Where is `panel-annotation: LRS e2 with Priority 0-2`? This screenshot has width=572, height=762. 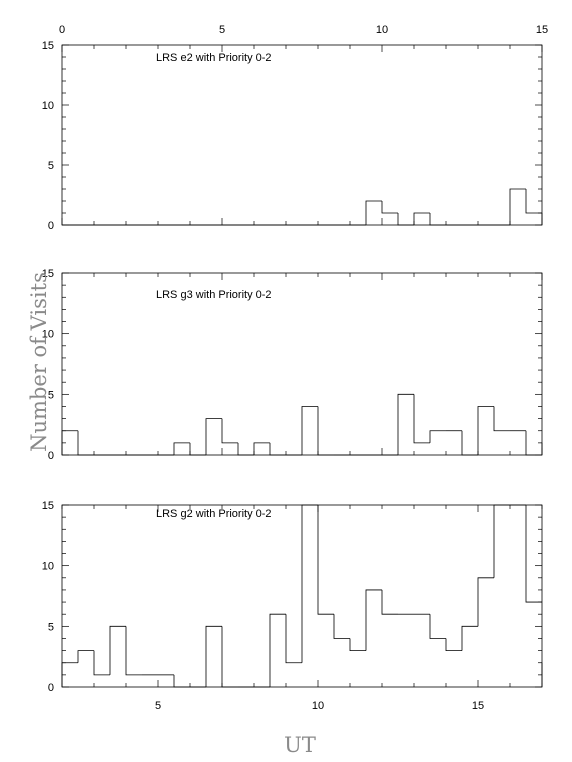 panel-annotation: LRS e2 with Priority 0-2 is located at coordinates (214, 58).